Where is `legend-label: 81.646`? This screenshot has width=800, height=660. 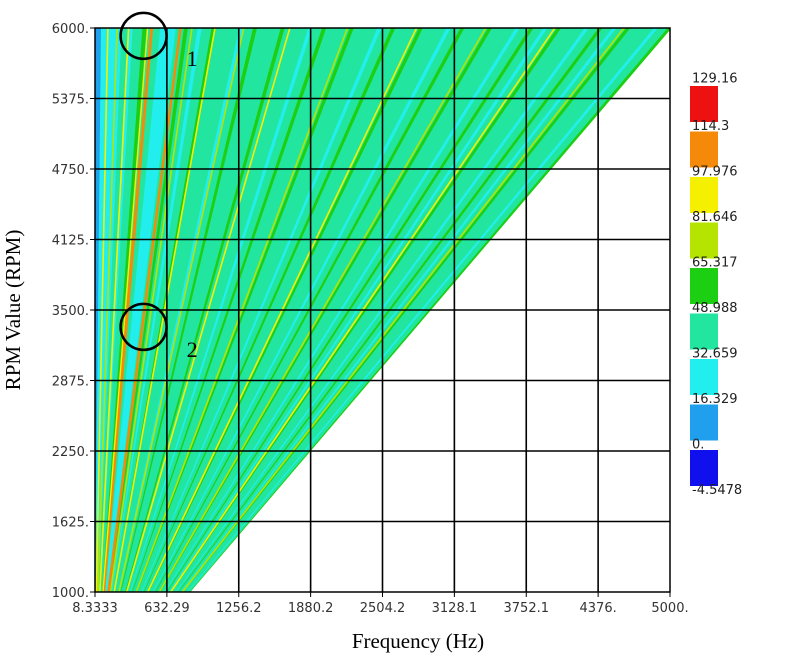
legend-label: 81.646 is located at coordinates (715, 217).